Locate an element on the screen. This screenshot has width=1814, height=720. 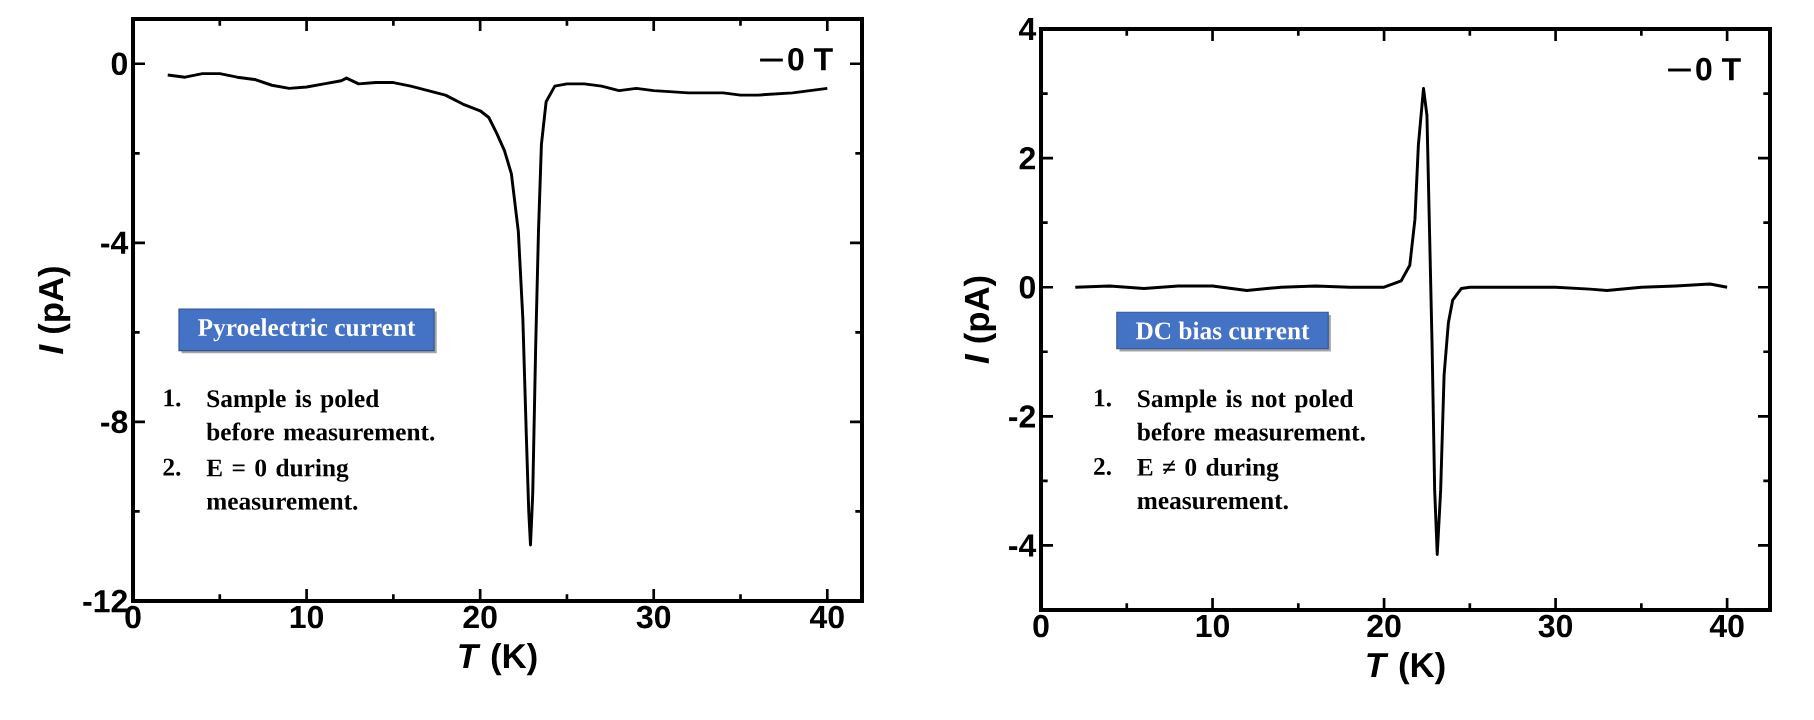
y-tick-label: 4 is located at coordinates (1027, 28).